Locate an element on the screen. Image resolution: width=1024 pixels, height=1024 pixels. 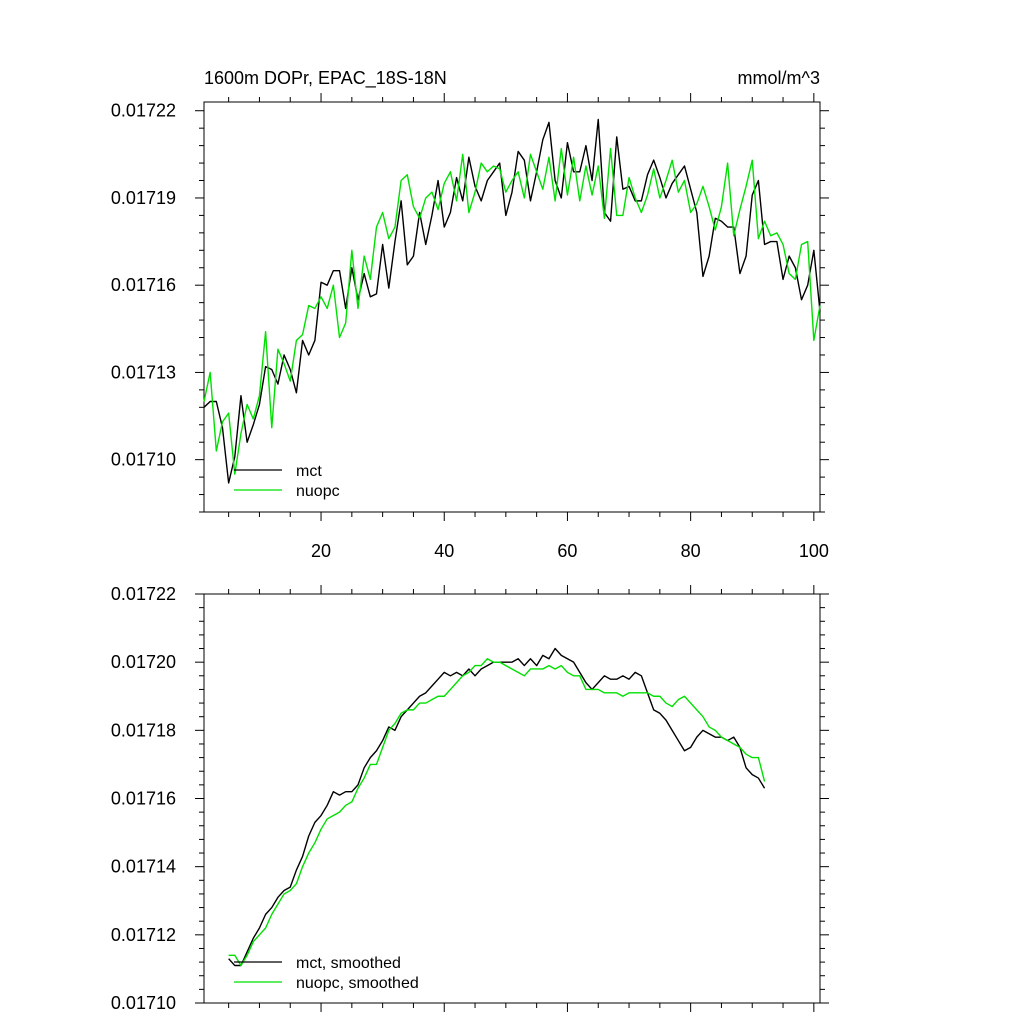
y-tick-label: 0.01712 is located at coordinates (143, 935).